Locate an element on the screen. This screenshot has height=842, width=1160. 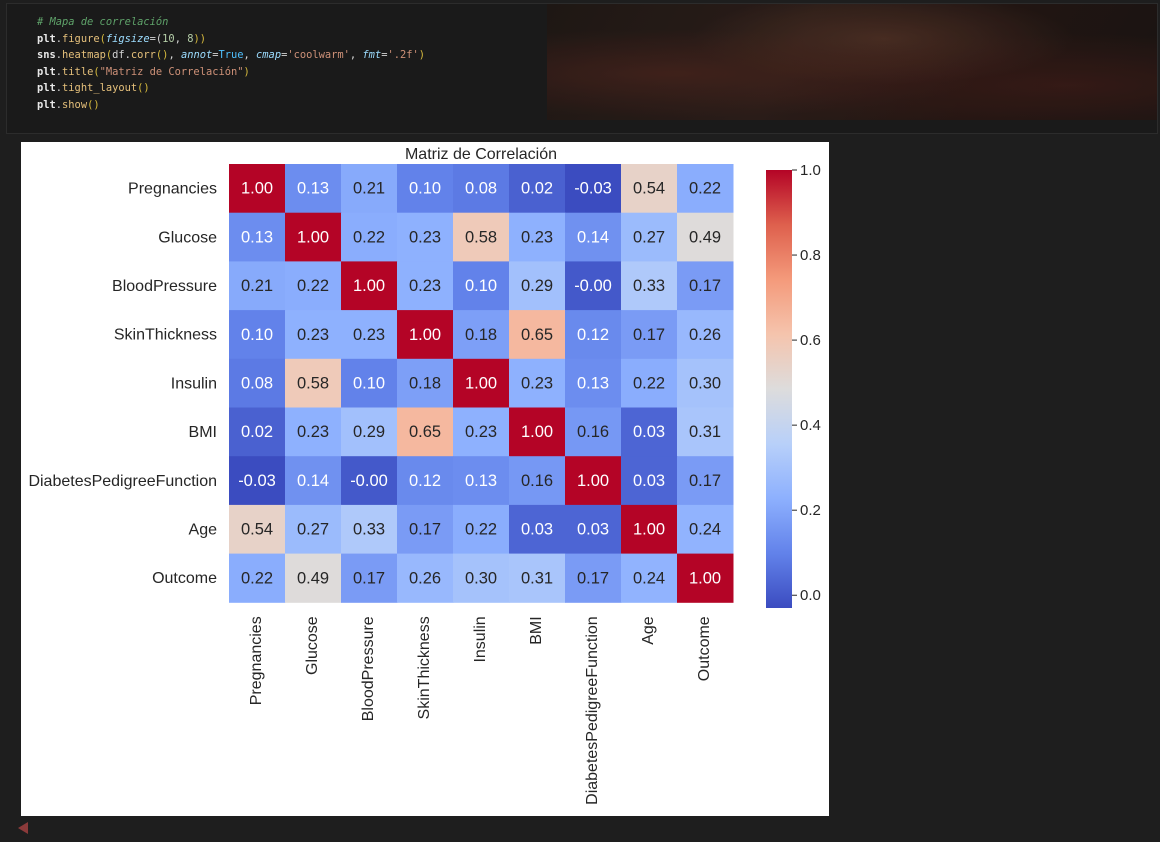
code-token: sns is located at coordinates (46, 55).